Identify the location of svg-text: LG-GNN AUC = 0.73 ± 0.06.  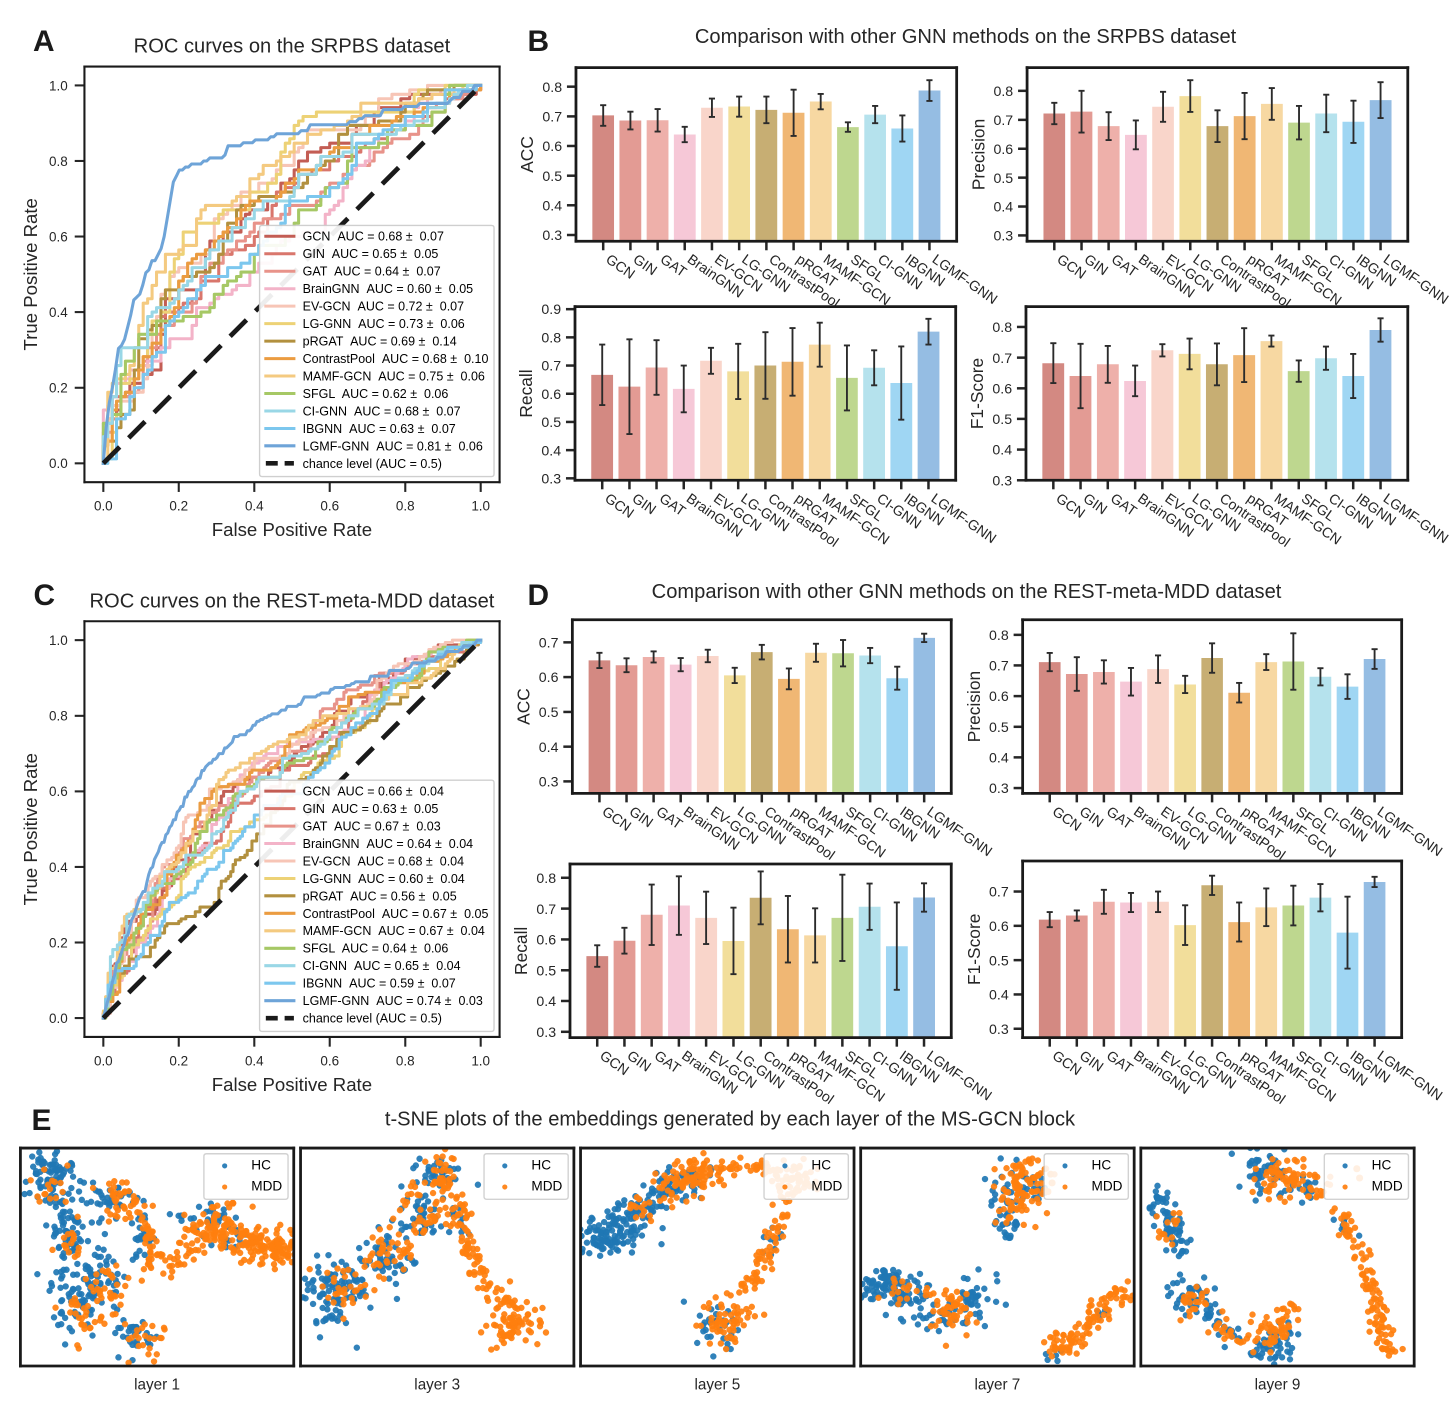
(384, 324).